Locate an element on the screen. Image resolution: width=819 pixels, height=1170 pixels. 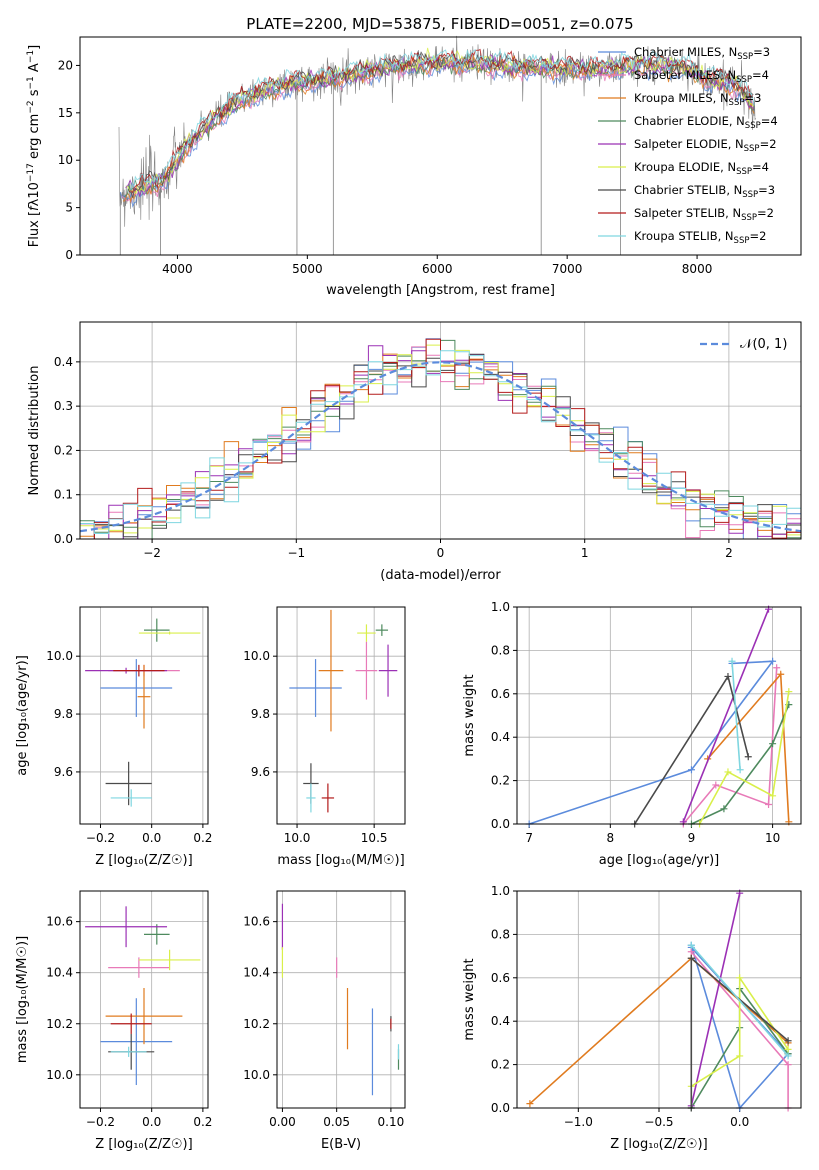
y-tick-label: 10.4 is located at coordinates (59, 973).